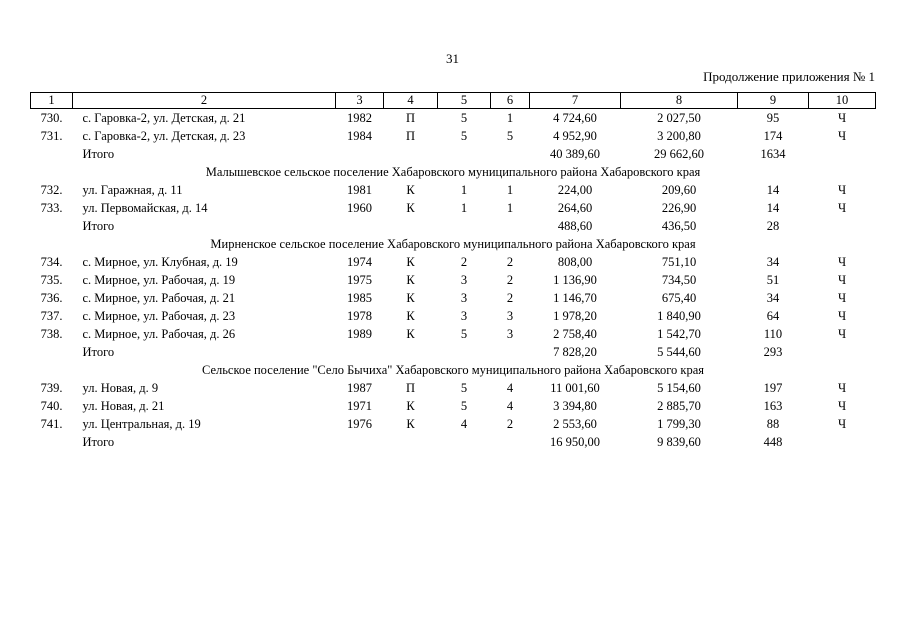 This screenshot has height=640, width=905. Describe the element at coordinates (145, 208) in the screenshot. I see `table-cell-col2: ул. Первомайская, д. 14` at that location.